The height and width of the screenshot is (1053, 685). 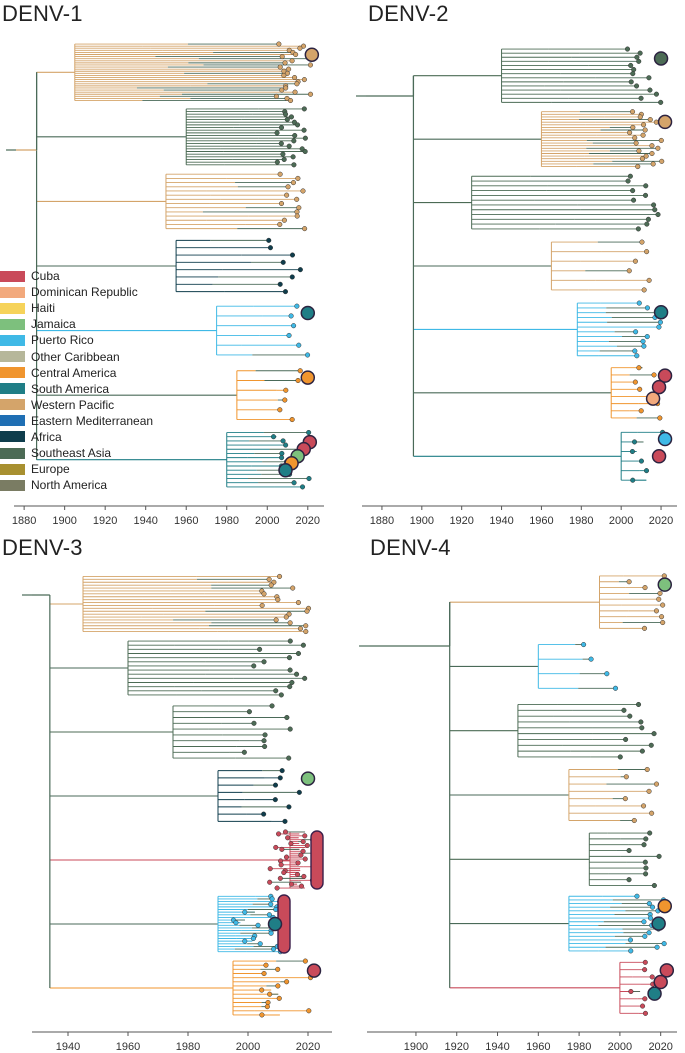 I want to click on x-tick-label: 1980, so click(x=227, y=521).